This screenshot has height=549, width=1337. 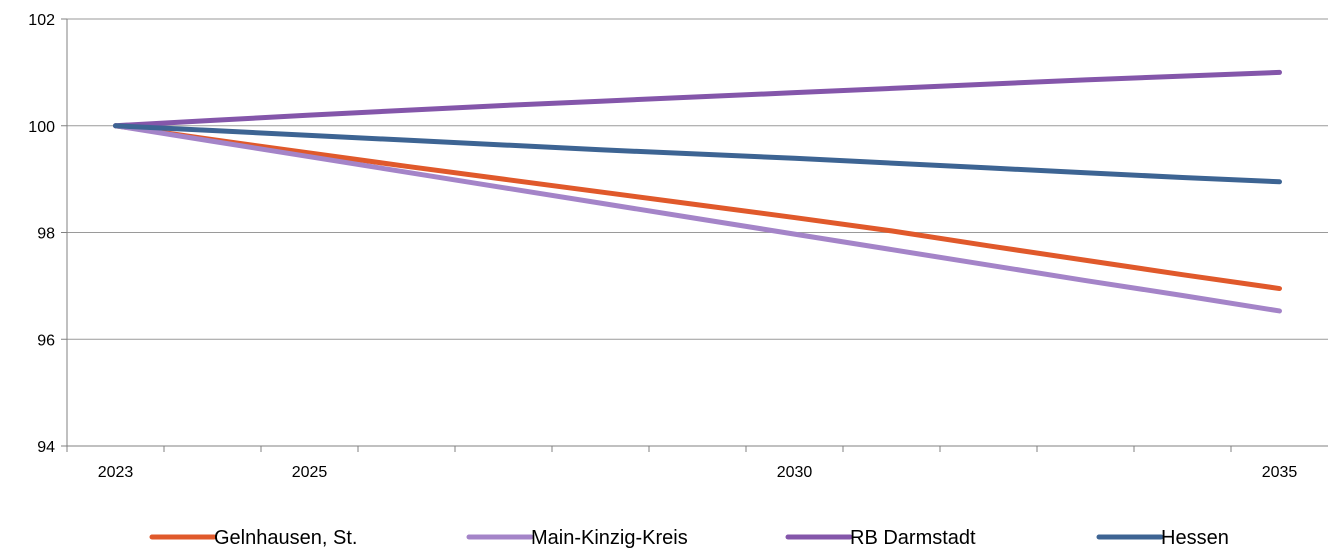 What do you see at coordinates (1195, 538) in the screenshot?
I see `legend-label: Hessen` at bounding box center [1195, 538].